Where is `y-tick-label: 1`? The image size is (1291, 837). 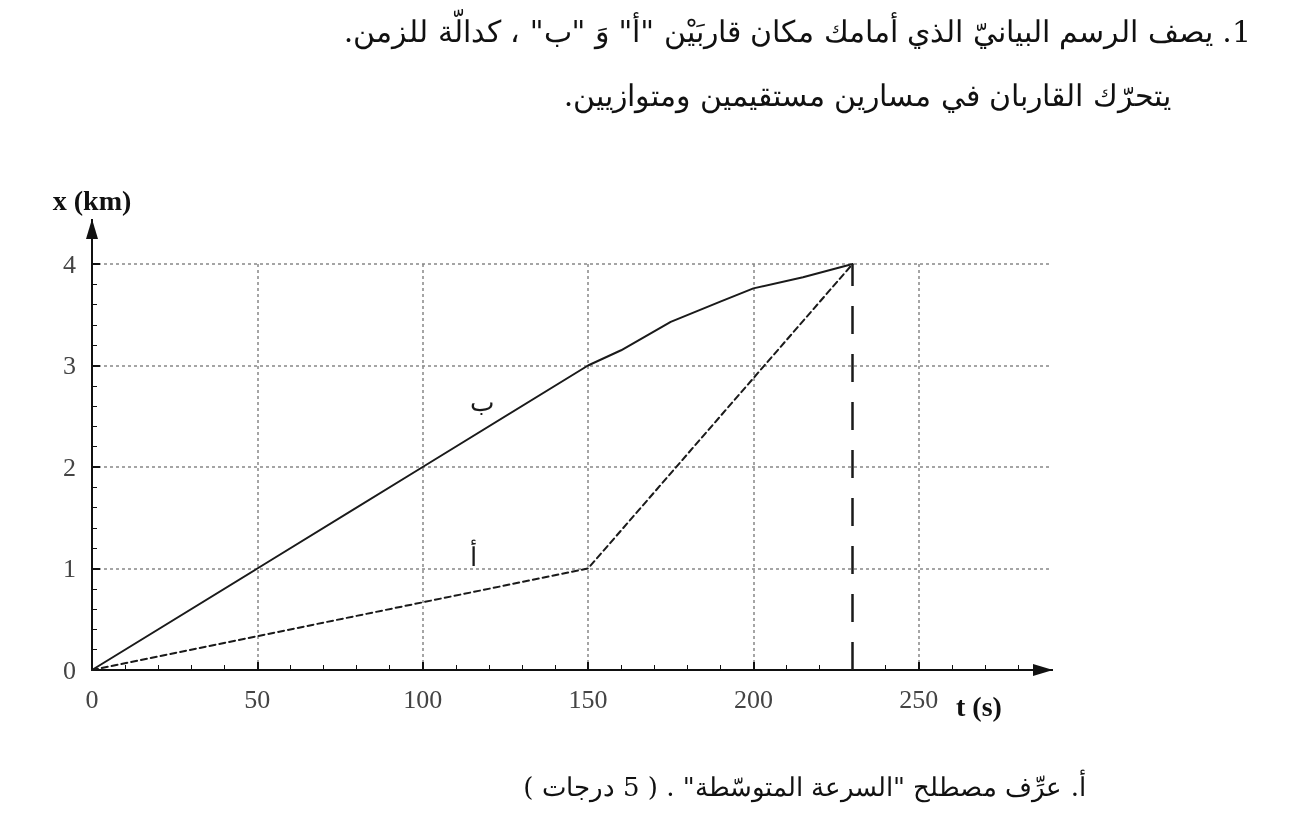
y-tick-label: 1 is located at coordinates (69, 568).